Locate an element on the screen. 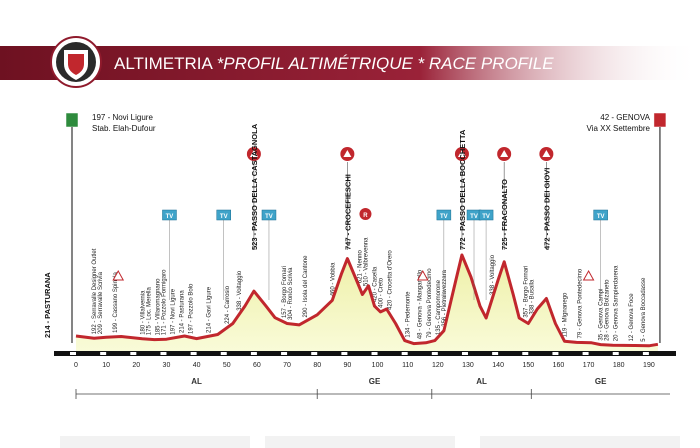 Image resolution: width=700 pixels, height=448 pixels. waypoint-label: 400 - Creto is located at coordinates (382, 292).